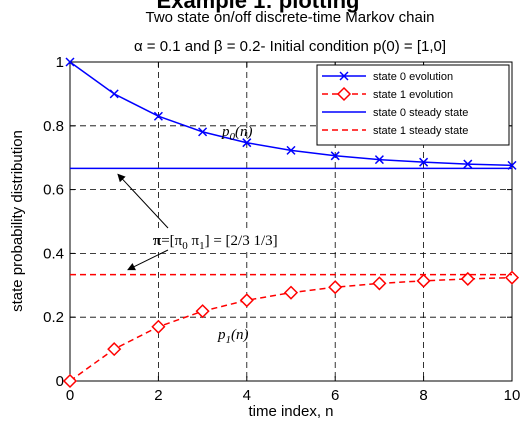  What do you see at coordinates (413, 95) in the screenshot?
I see `legend-label: state 1 evolution` at bounding box center [413, 95].